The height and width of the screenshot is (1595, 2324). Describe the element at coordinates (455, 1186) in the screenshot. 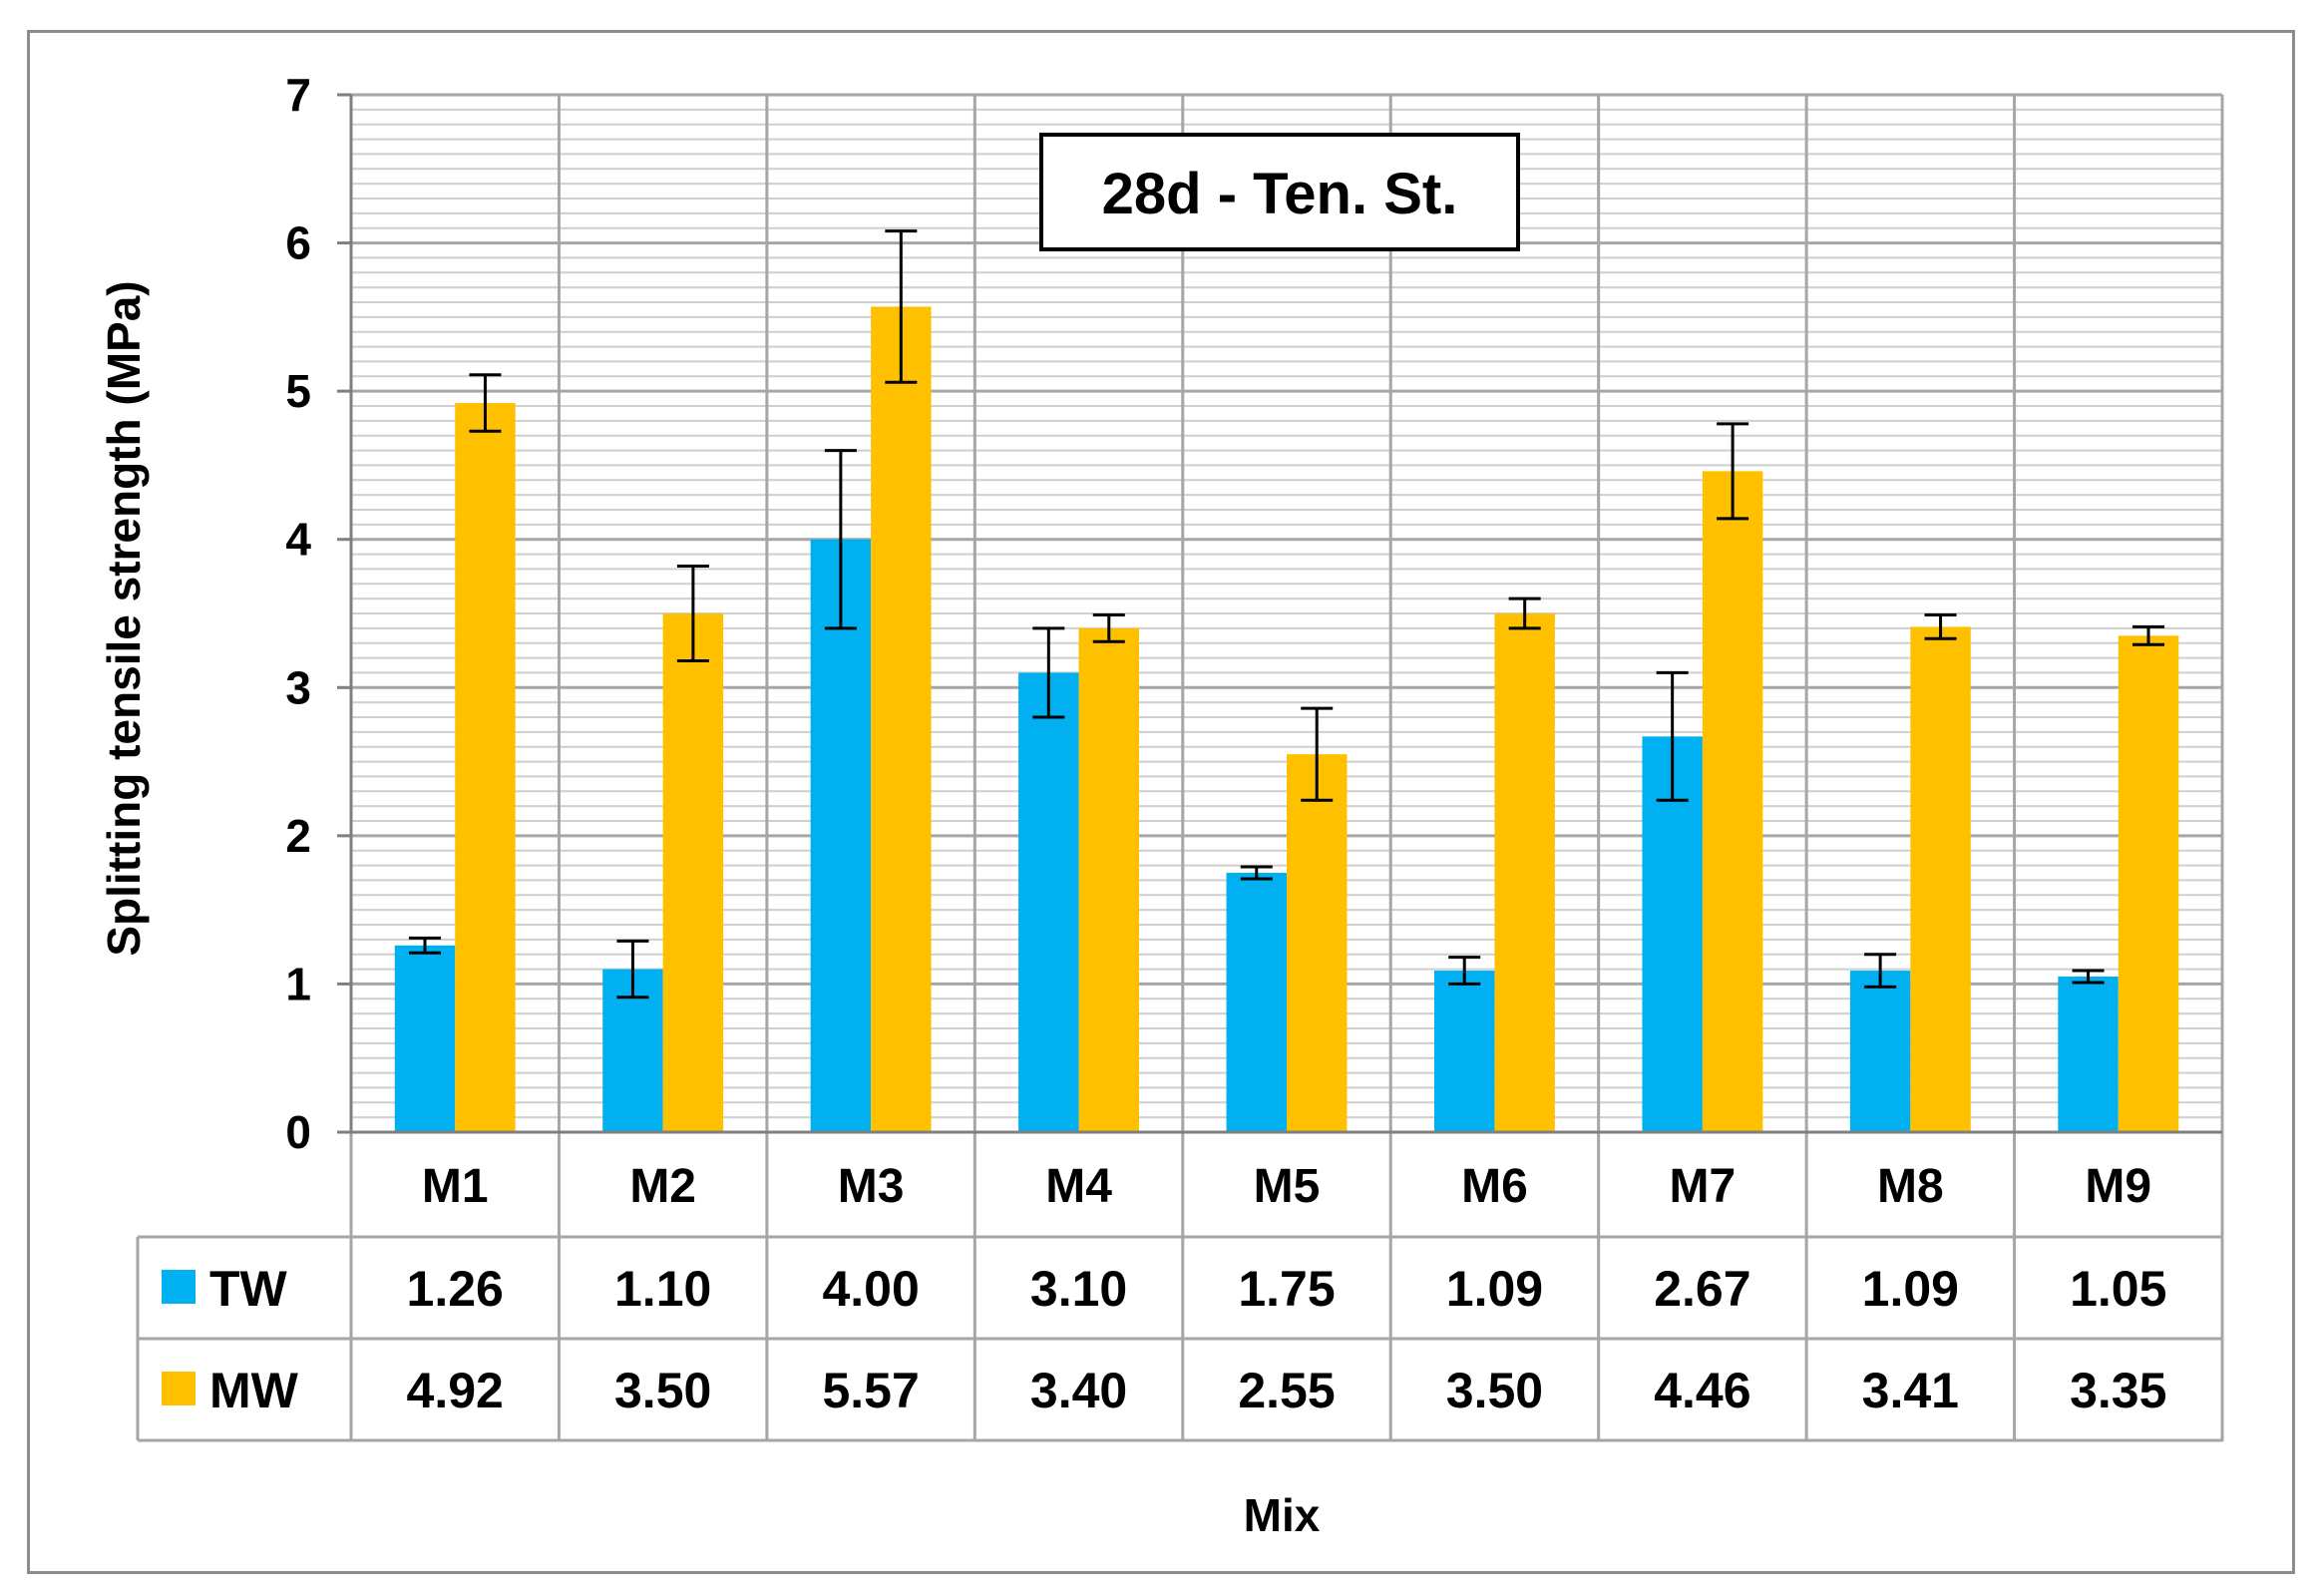

I see `category-label-m1: M1` at that location.